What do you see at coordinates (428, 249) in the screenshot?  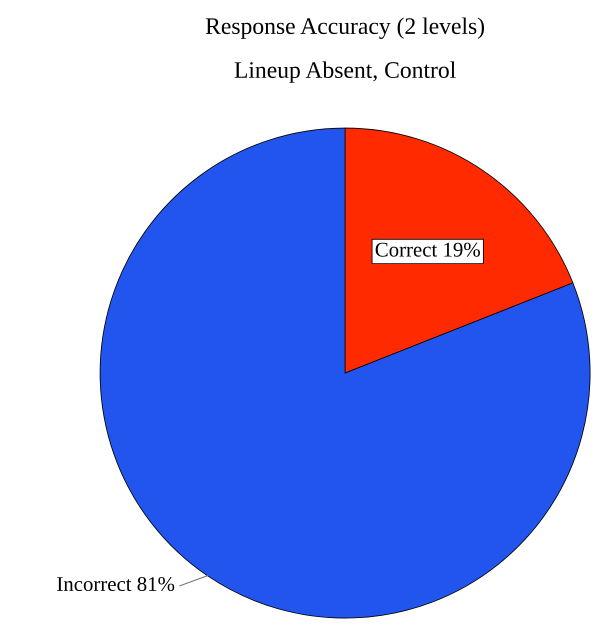 I see `slice-label: Correct 19%` at bounding box center [428, 249].